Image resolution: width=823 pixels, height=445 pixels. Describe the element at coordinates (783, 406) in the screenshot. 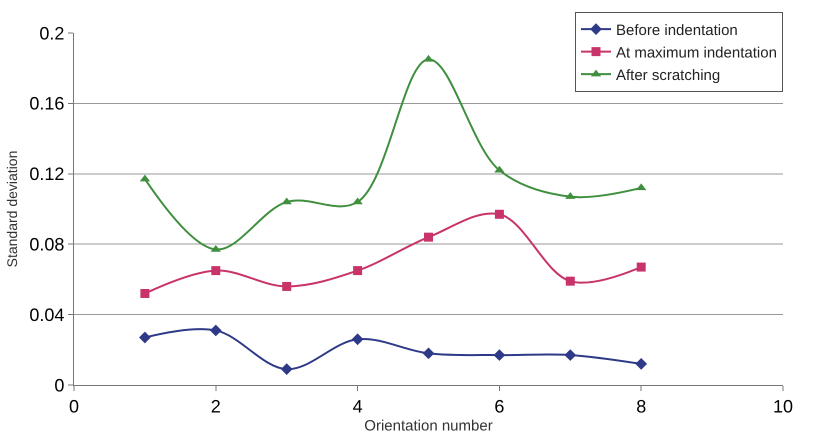

I see `x-tick-label: 10` at that location.